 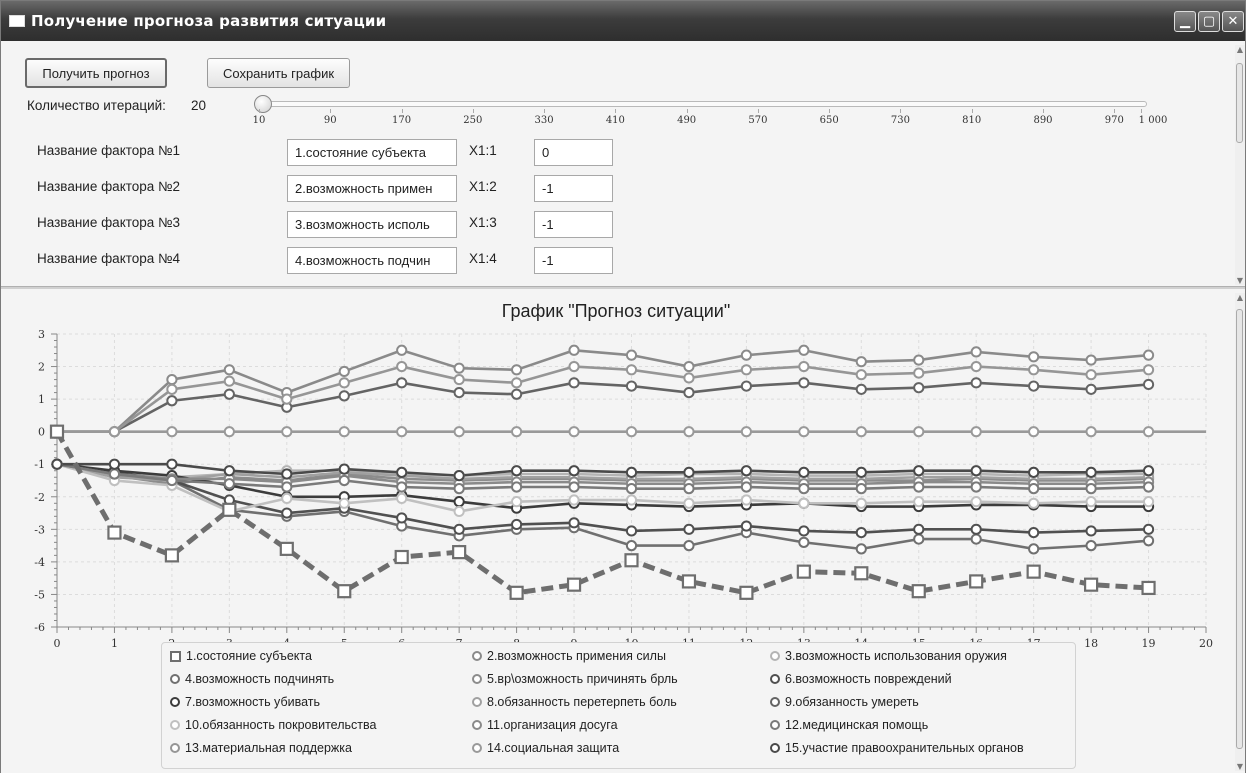 What do you see at coordinates (545, 748) in the screenshot?
I see `legend-item: 14.социальная защита` at bounding box center [545, 748].